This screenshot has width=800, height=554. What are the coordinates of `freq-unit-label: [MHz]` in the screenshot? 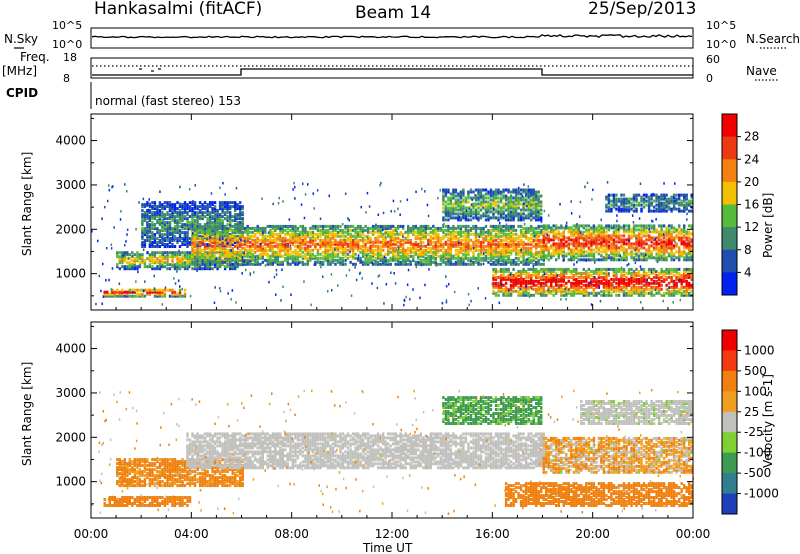 It's located at (19, 71).